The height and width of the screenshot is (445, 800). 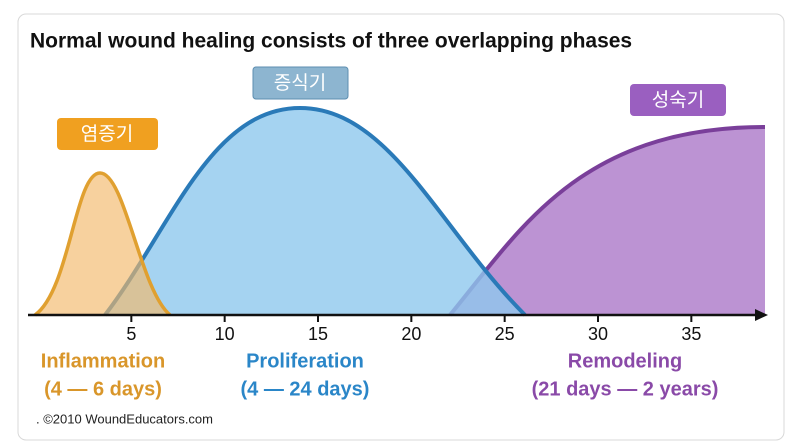 What do you see at coordinates (103, 389) in the screenshot?
I see `phase-duration: (4 — 6 days)` at bounding box center [103, 389].